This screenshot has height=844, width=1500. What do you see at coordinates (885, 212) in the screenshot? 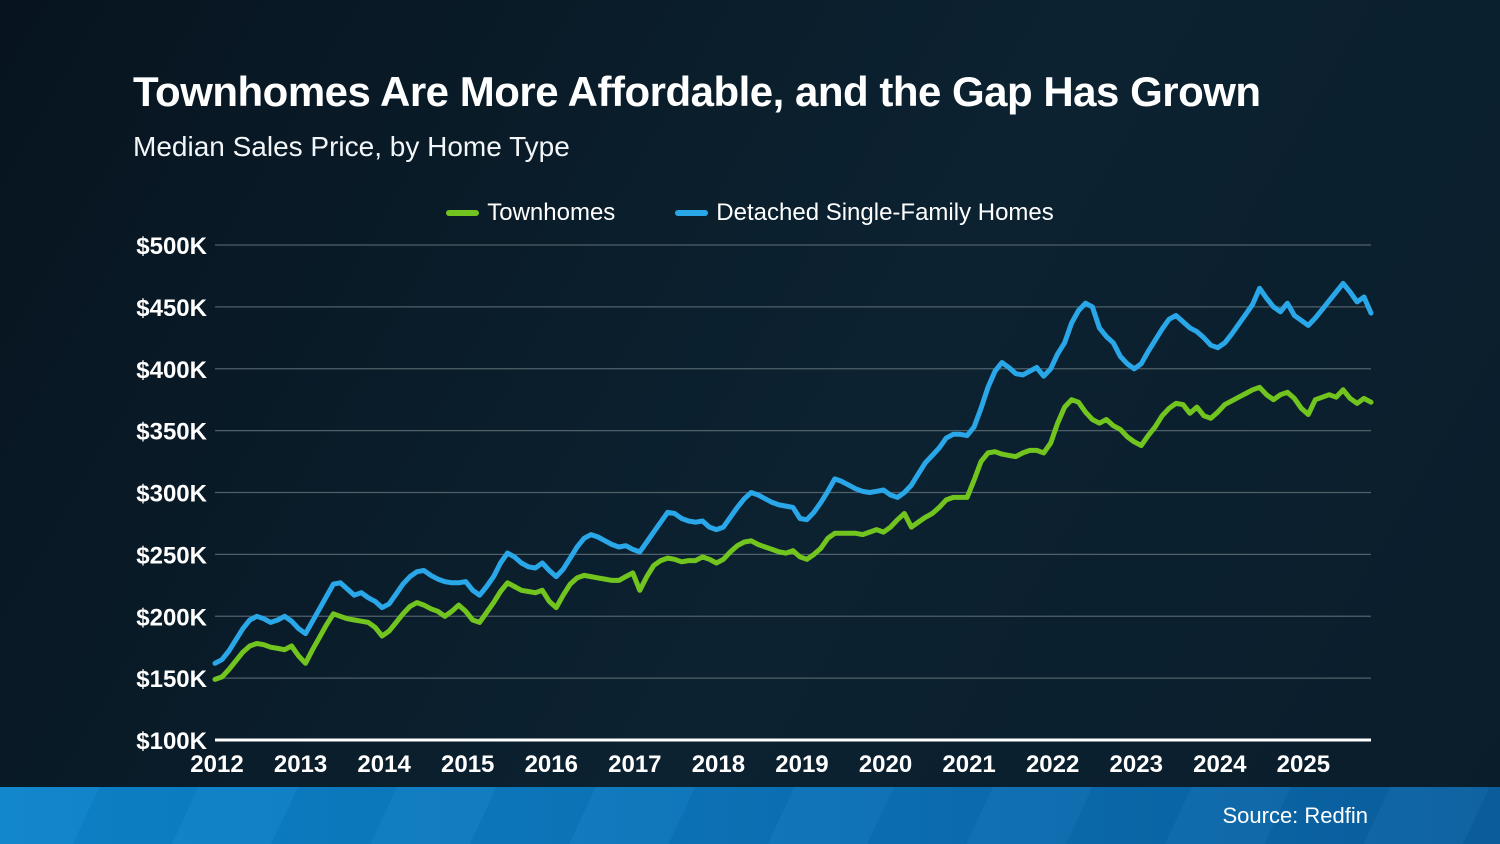
I see `legend-label-detached: Detached Single-Family Homes` at bounding box center [885, 212].